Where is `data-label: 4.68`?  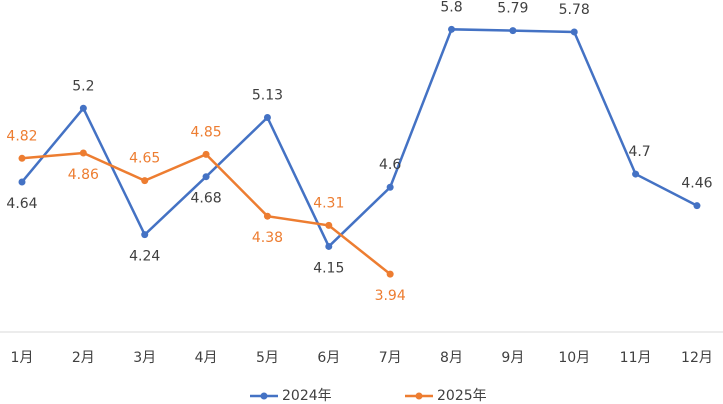
data-label: 4.68 is located at coordinates (205, 199).